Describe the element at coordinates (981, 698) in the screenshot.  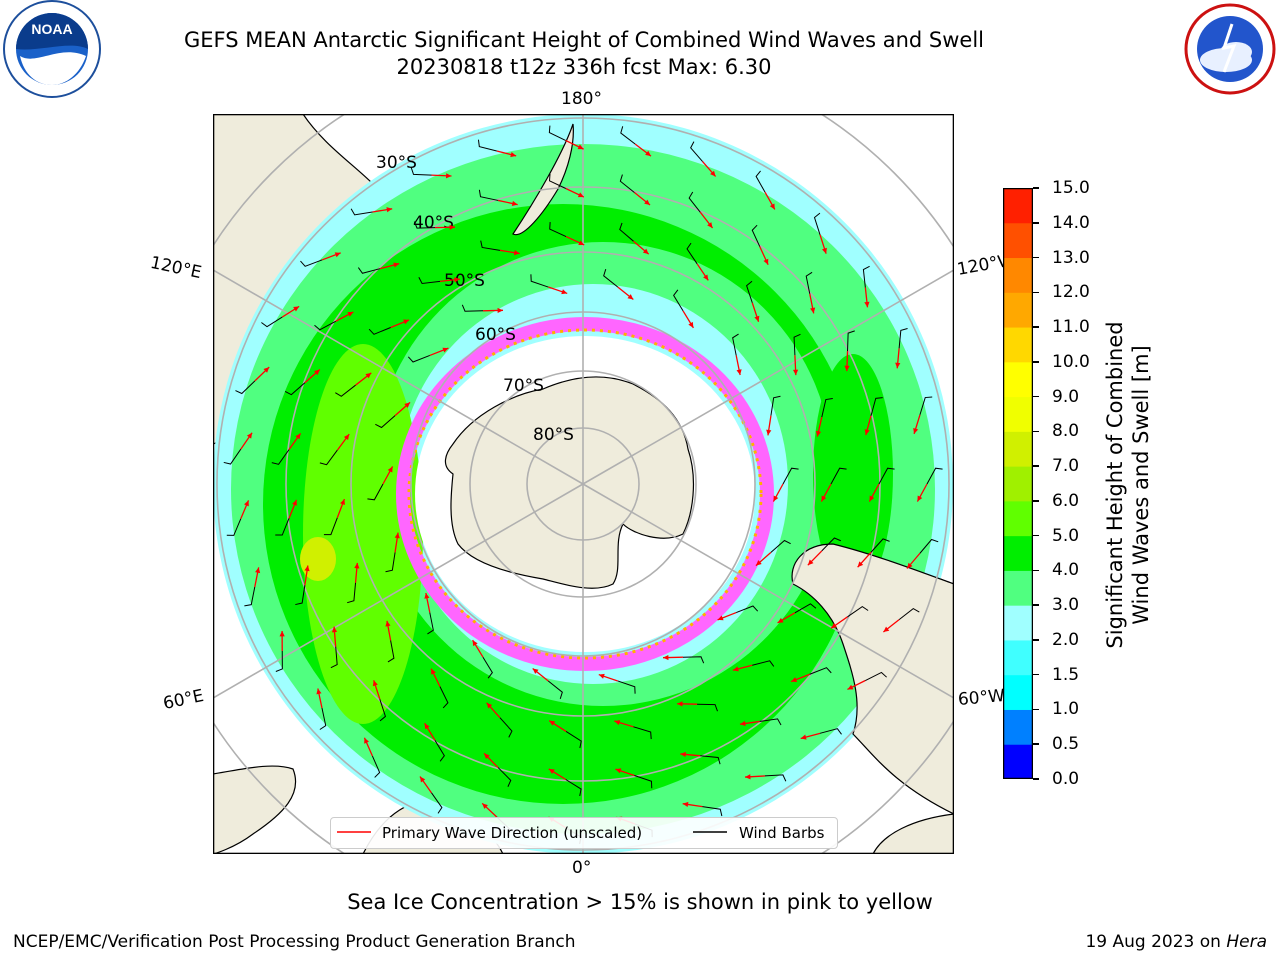
I see `lon-label-60w: 60°W` at that location.